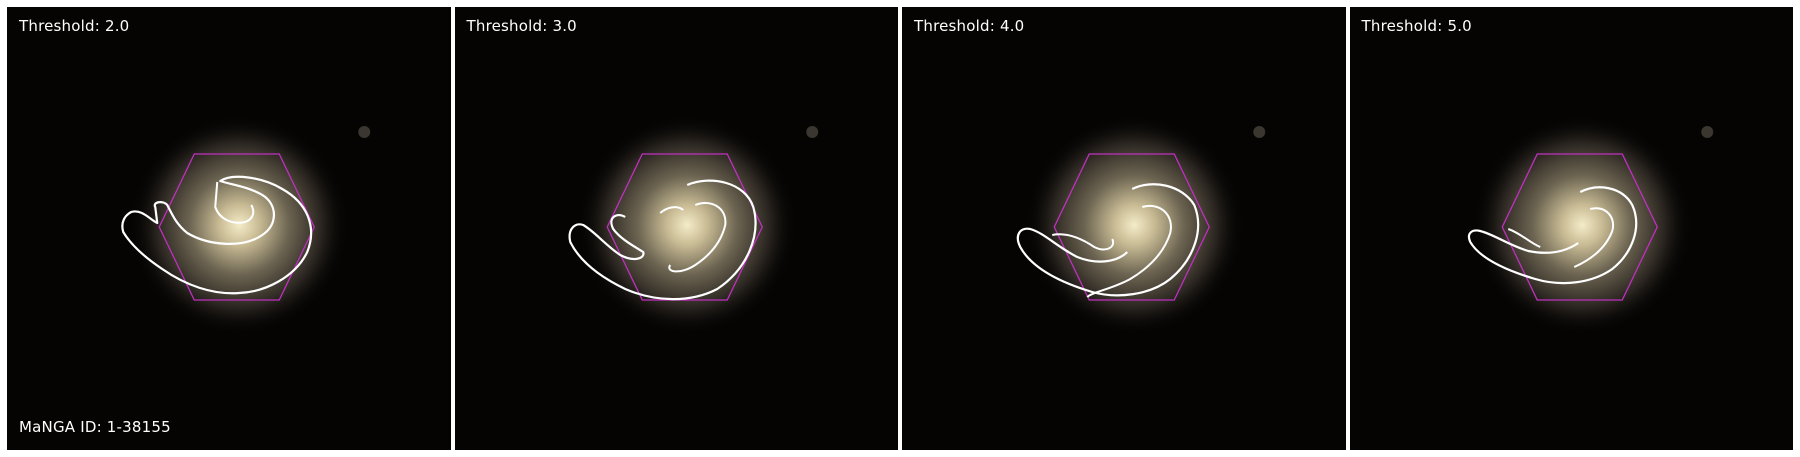 This screenshot has width=1800, height=457. I want to click on threshold-label: Threshold: 3.0, so click(521, 26).